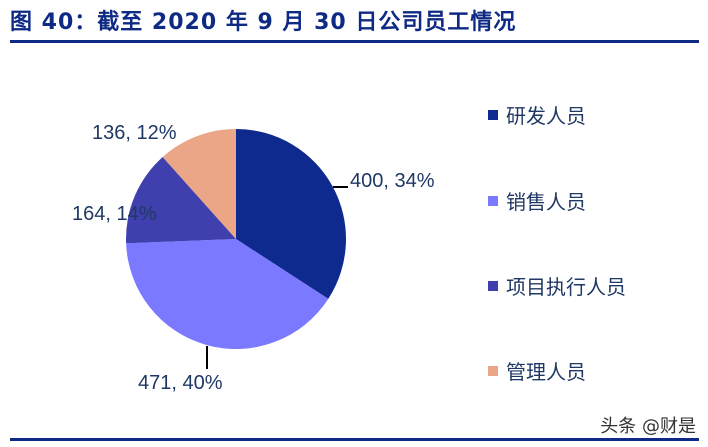  Describe the element at coordinates (546, 372) in the screenshot. I see `legend-label: 管理人员` at that location.